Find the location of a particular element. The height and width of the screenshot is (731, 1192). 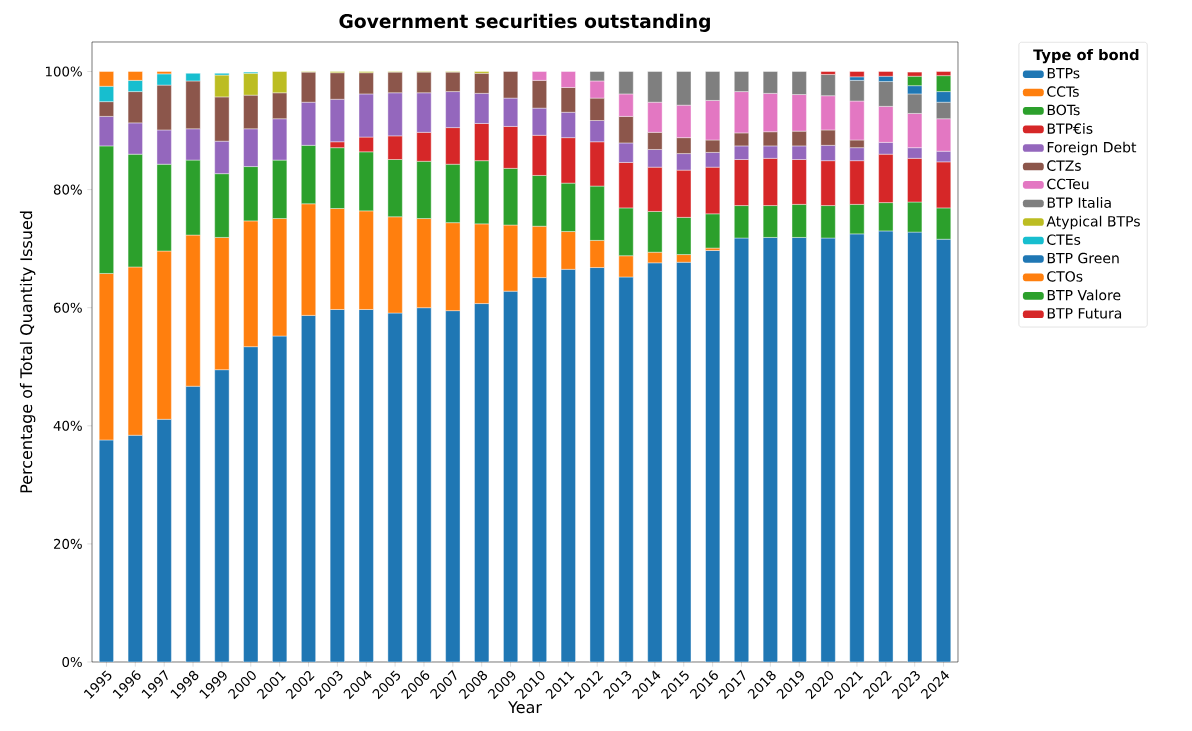

legend-label: CCTeu is located at coordinates (1068, 184).